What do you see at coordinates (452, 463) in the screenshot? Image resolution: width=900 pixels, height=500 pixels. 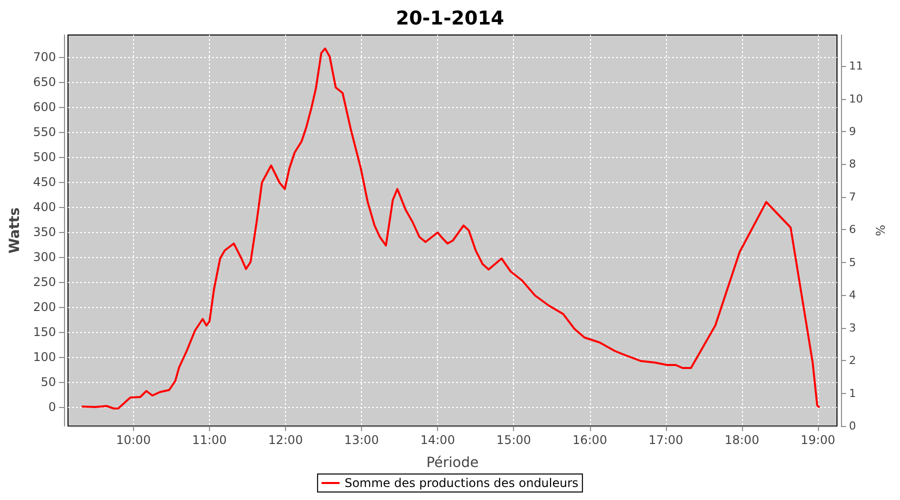 I see `x-axis-title: Période` at bounding box center [452, 463].